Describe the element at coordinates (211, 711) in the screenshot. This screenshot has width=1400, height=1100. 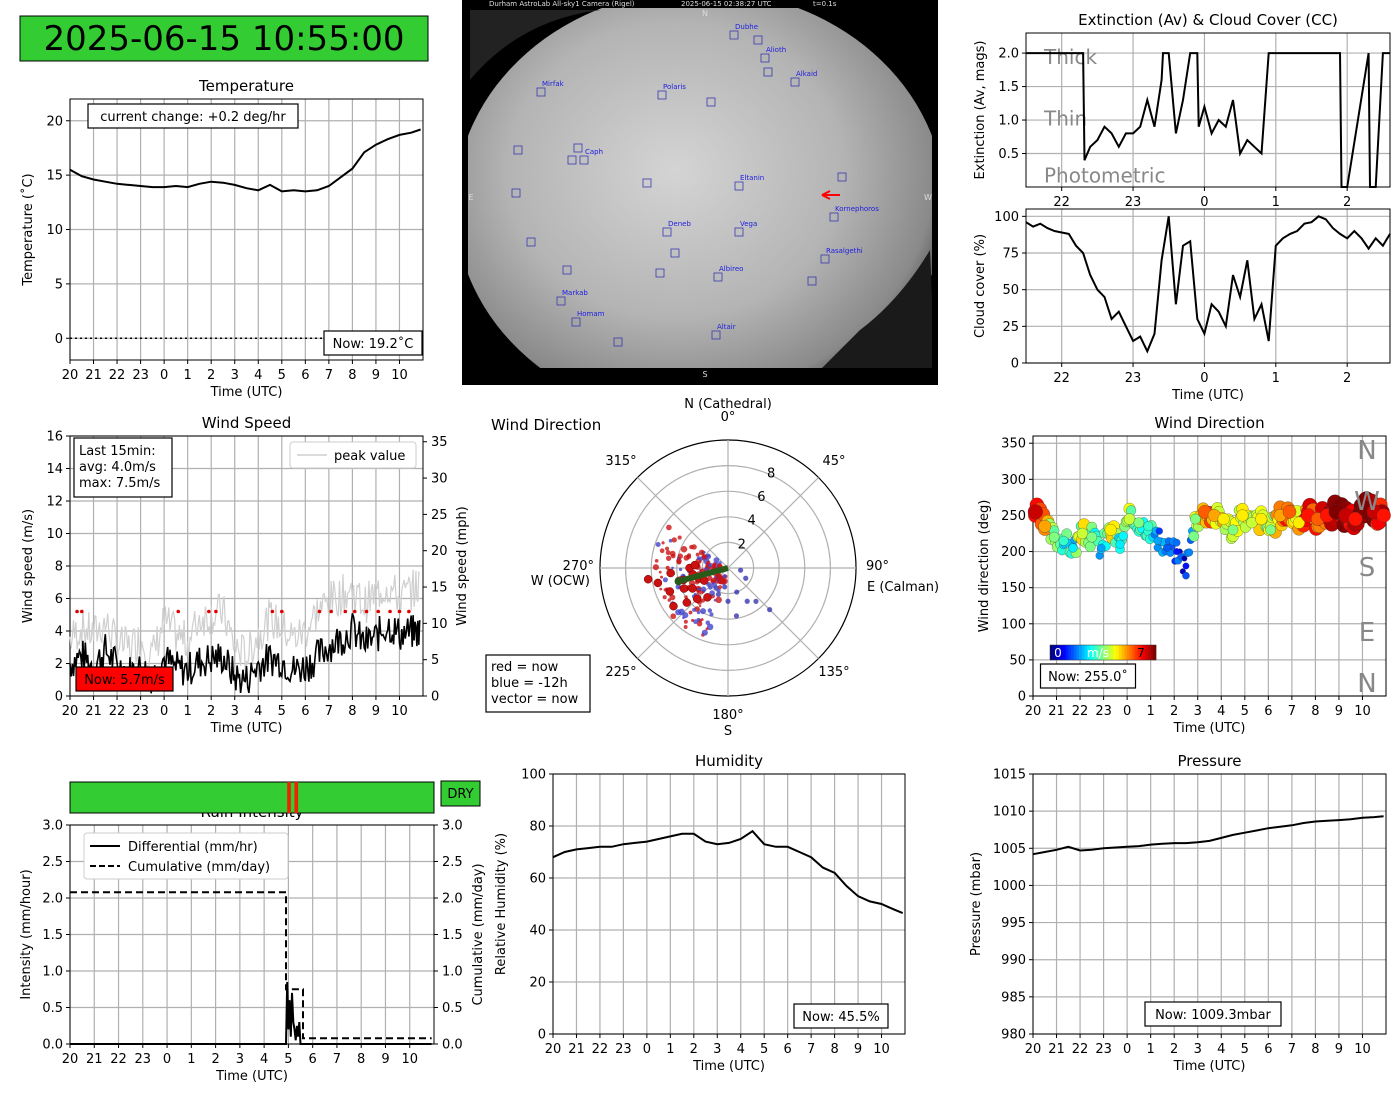
I see `wind_speed-xtick-label: 2` at that location.